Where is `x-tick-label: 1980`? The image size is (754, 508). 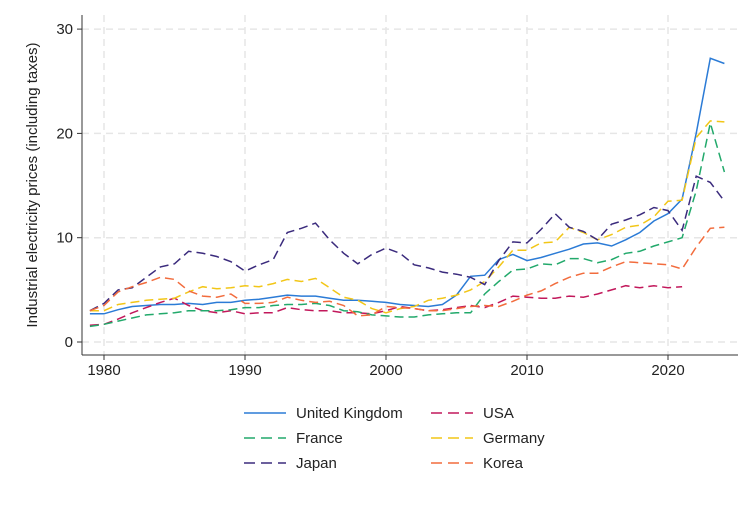
x-tick-label: 1980 is located at coordinates (103, 370).